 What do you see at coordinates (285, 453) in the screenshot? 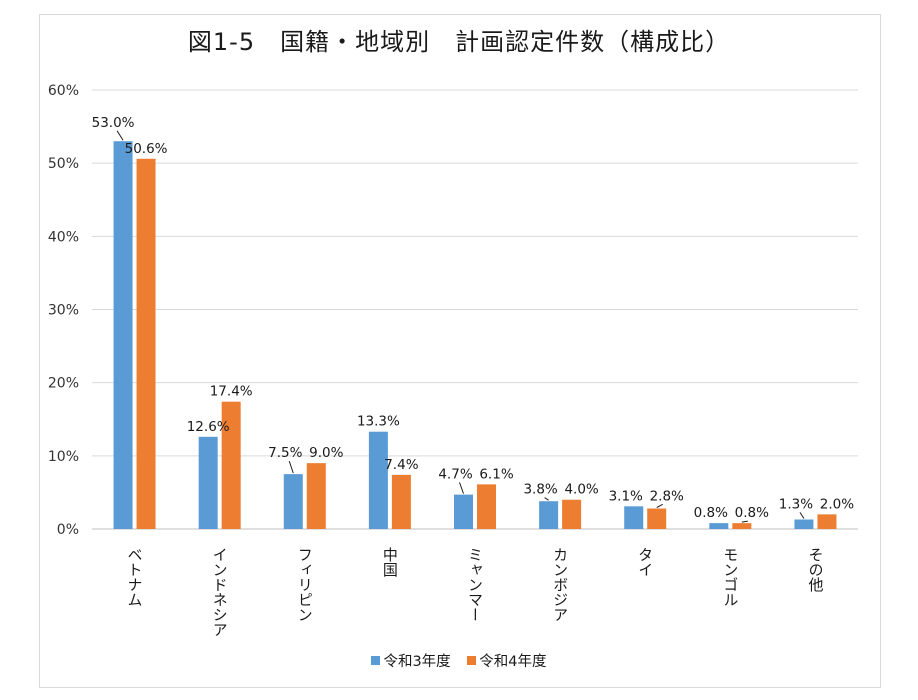
I see `data-label-series-1: 7.5%` at bounding box center [285, 453].